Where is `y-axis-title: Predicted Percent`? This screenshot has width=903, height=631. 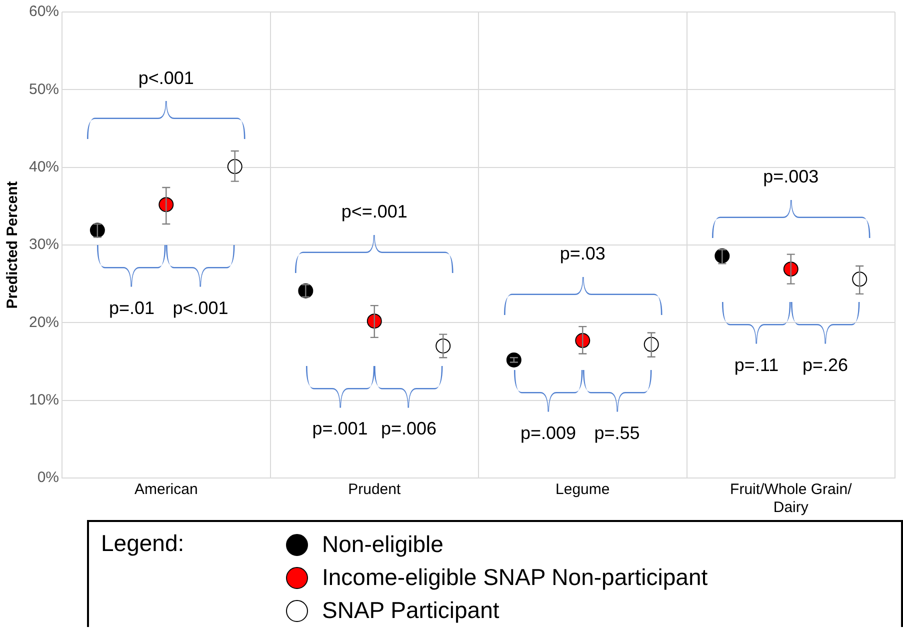
y-axis-title: Predicted Percent is located at coordinates (13, 245).